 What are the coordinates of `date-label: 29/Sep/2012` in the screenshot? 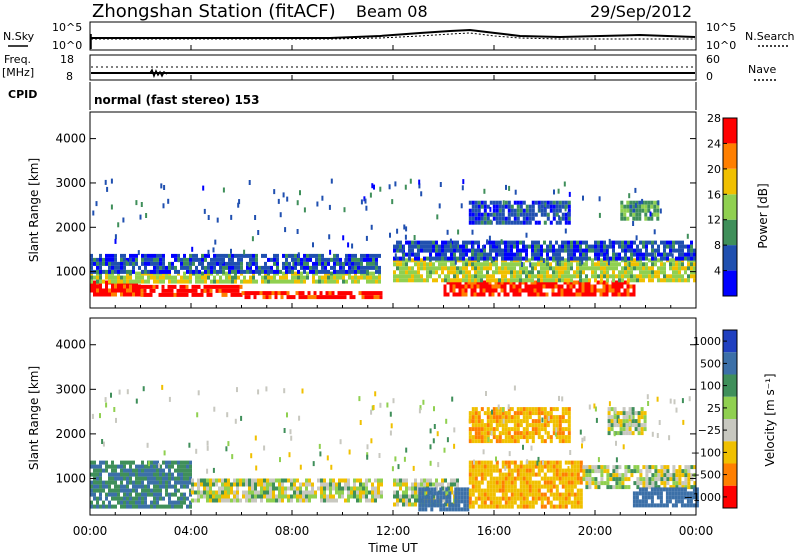 It's located at (641, 11).